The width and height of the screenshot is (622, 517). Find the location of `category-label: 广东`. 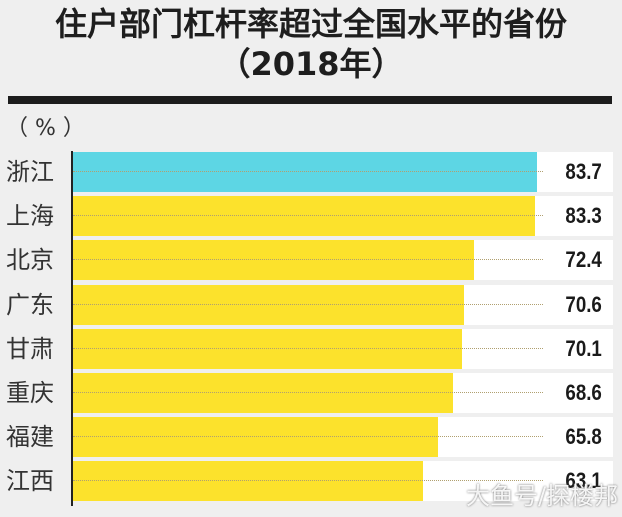

category-label: 广东 is located at coordinates (30, 304).